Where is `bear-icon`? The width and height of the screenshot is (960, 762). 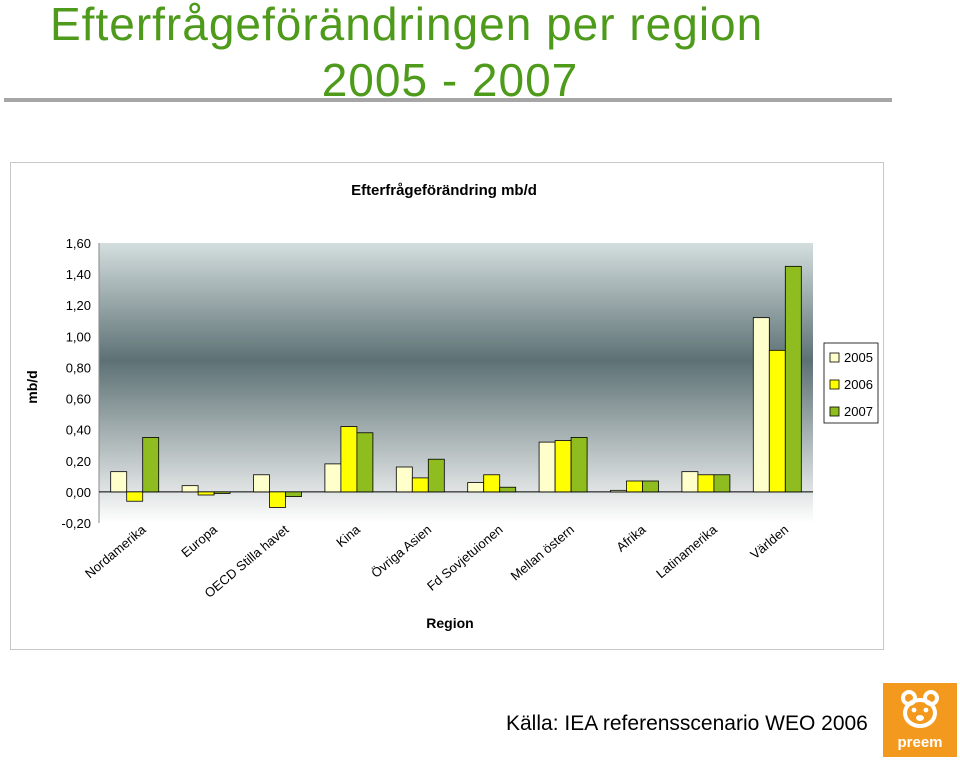 bear-icon is located at coordinates (920, 709).